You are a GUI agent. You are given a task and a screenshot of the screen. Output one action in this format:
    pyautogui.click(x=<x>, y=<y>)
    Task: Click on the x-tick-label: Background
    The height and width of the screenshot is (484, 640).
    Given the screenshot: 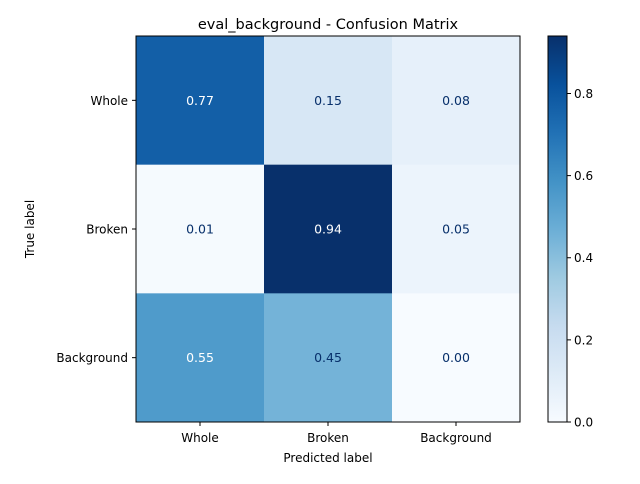 What is the action you would take?
    pyautogui.click(x=456, y=438)
    